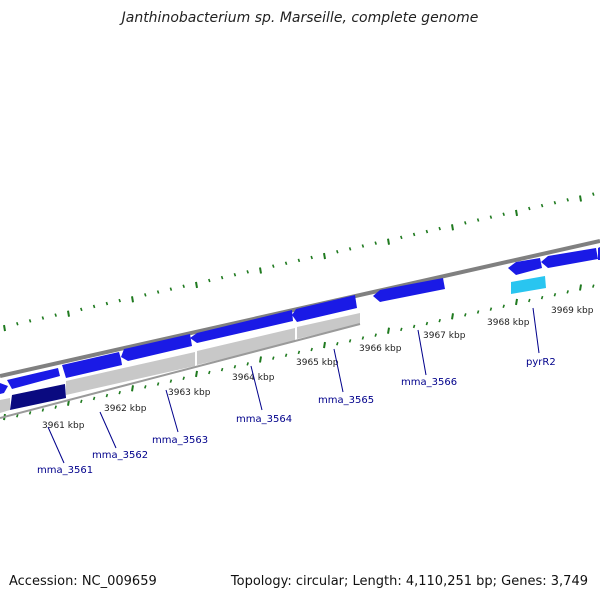 The height and width of the screenshot is (600, 600). I want to click on leader-mma3561, so click(56, 445).